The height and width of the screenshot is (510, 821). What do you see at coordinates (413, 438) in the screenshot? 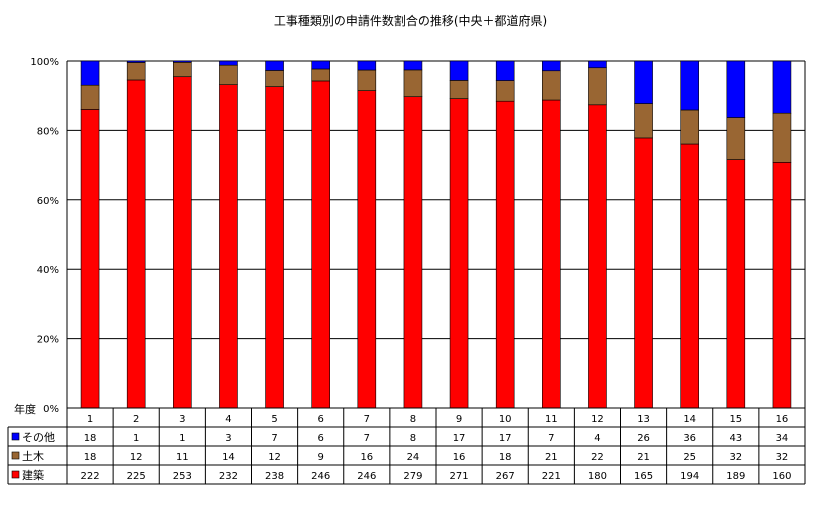
I see `data-label: 8` at bounding box center [413, 438].